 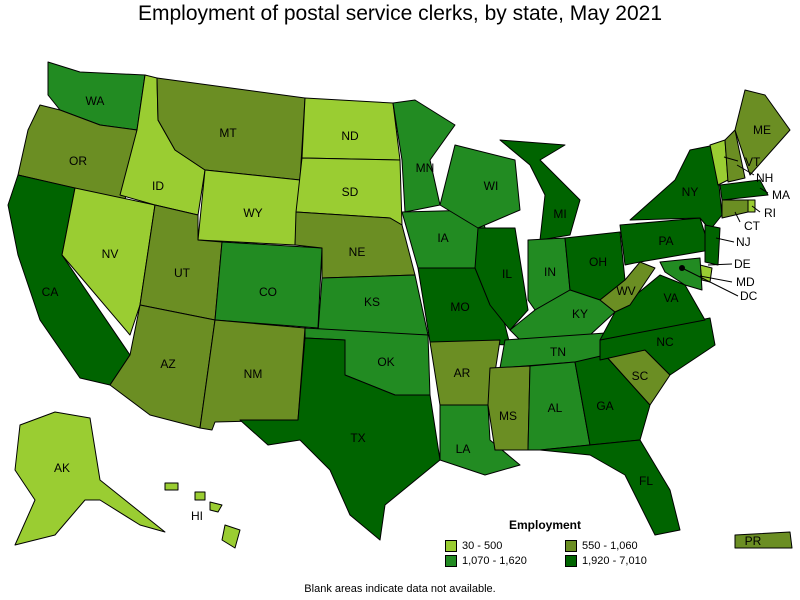 What do you see at coordinates (425, 168) in the screenshot?
I see `label-MN: MN` at bounding box center [425, 168].